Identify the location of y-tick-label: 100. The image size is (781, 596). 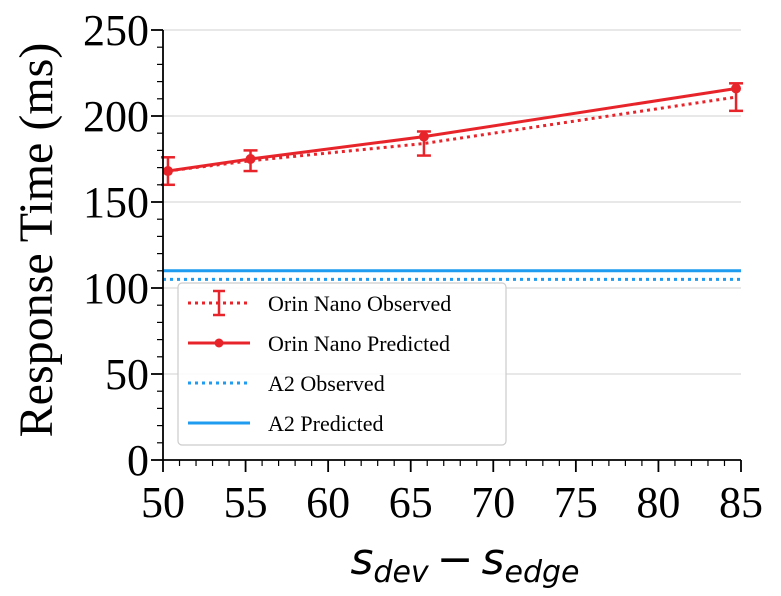
(116, 288).